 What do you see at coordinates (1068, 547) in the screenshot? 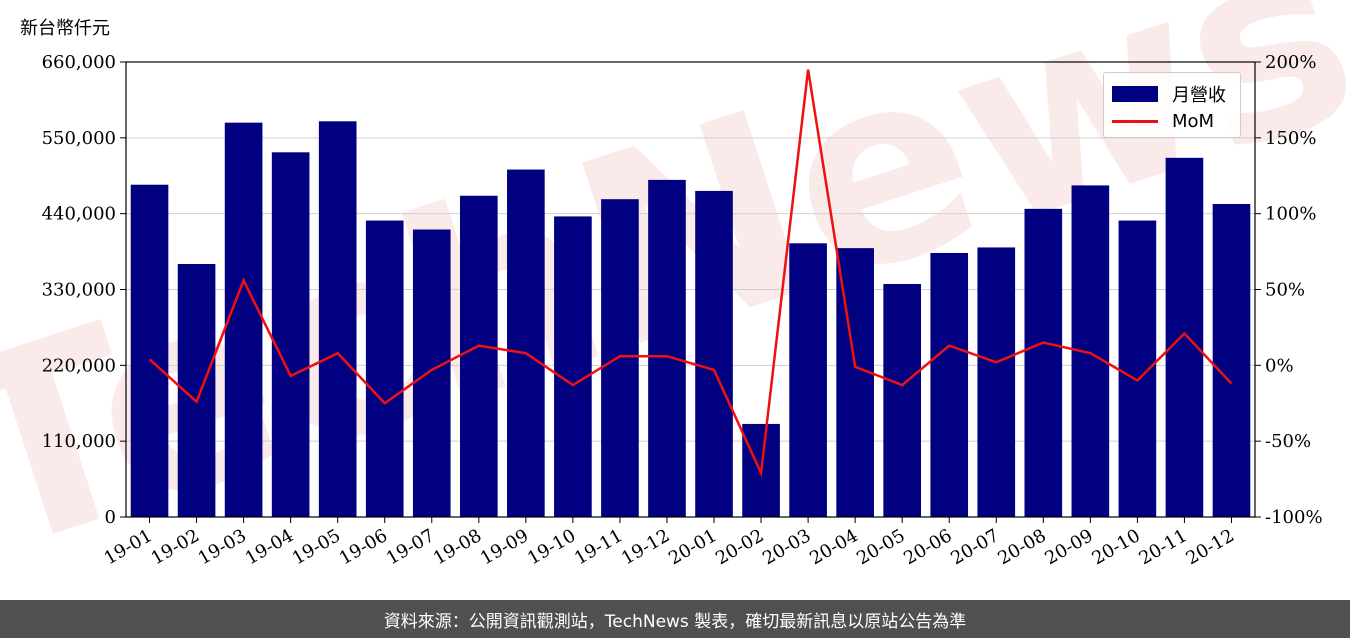
I see `x-tick-label-20-09: 20-09` at bounding box center [1068, 547].